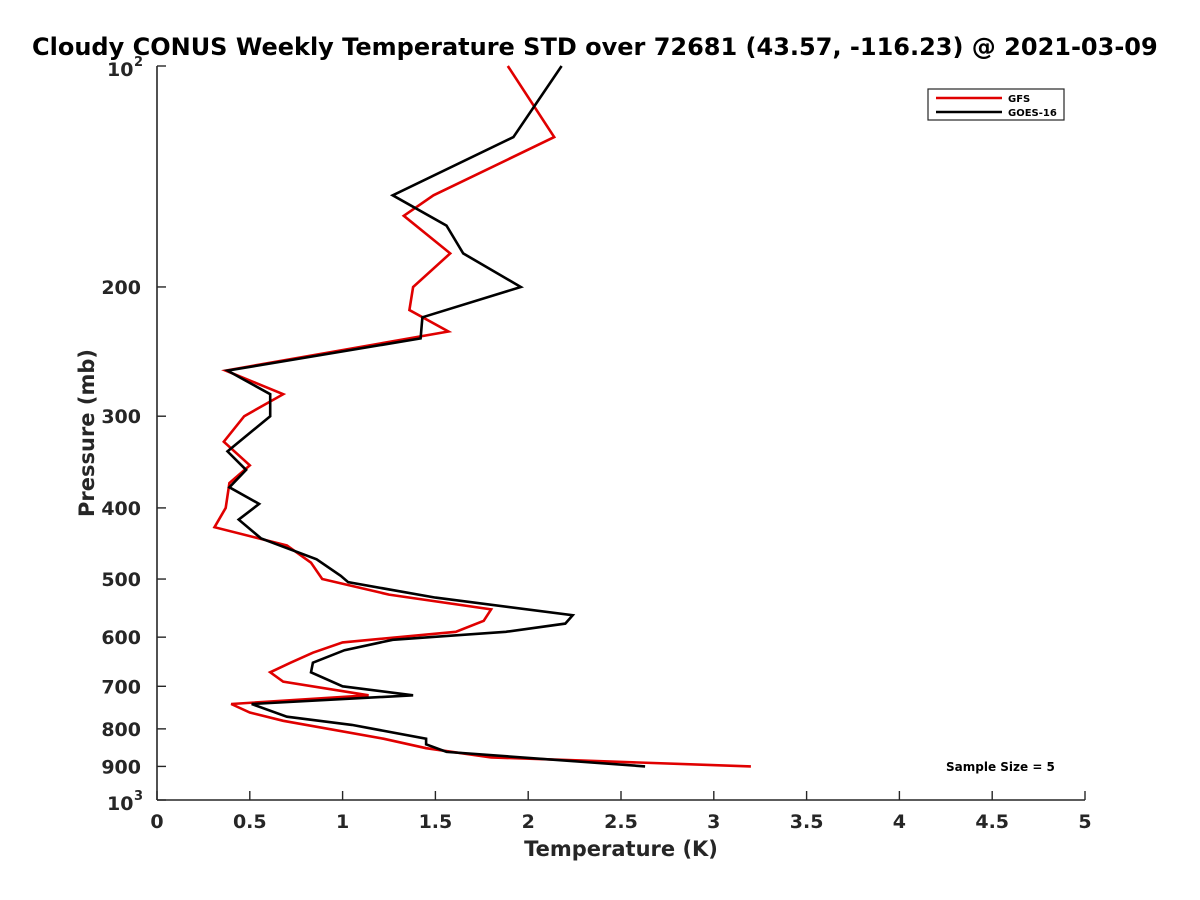 Image resolution: width=1200 pixels, height=900 pixels. Describe the element at coordinates (992, 822) in the screenshot. I see `x-tick-label: 4.5` at that location.